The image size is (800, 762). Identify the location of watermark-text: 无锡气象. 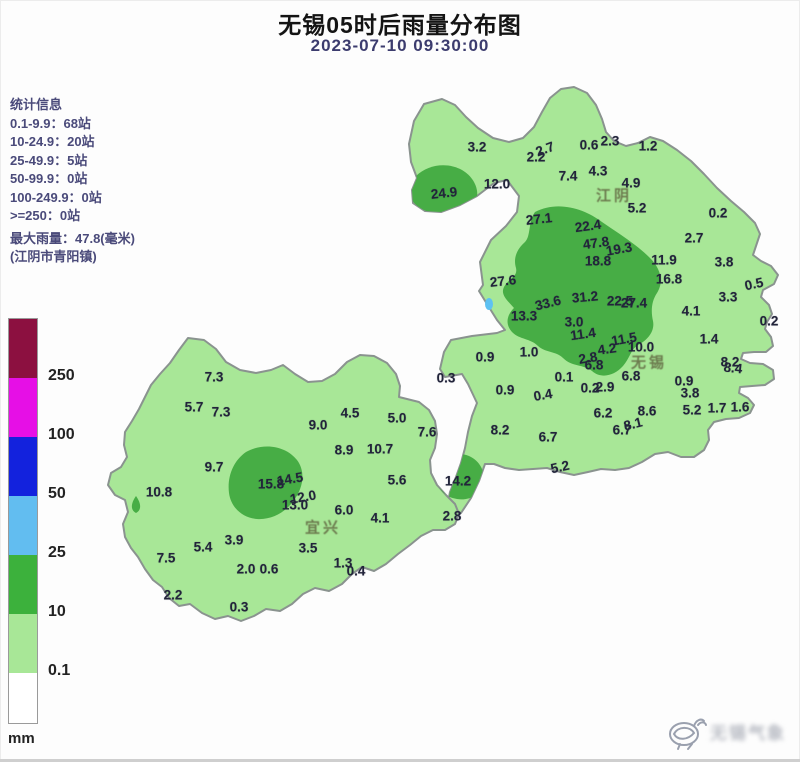
(748, 733).